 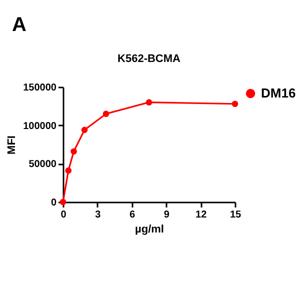 What do you see at coordinates (133, 215) in the screenshot?
I see `x-tick-label: 6` at bounding box center [133, 215].